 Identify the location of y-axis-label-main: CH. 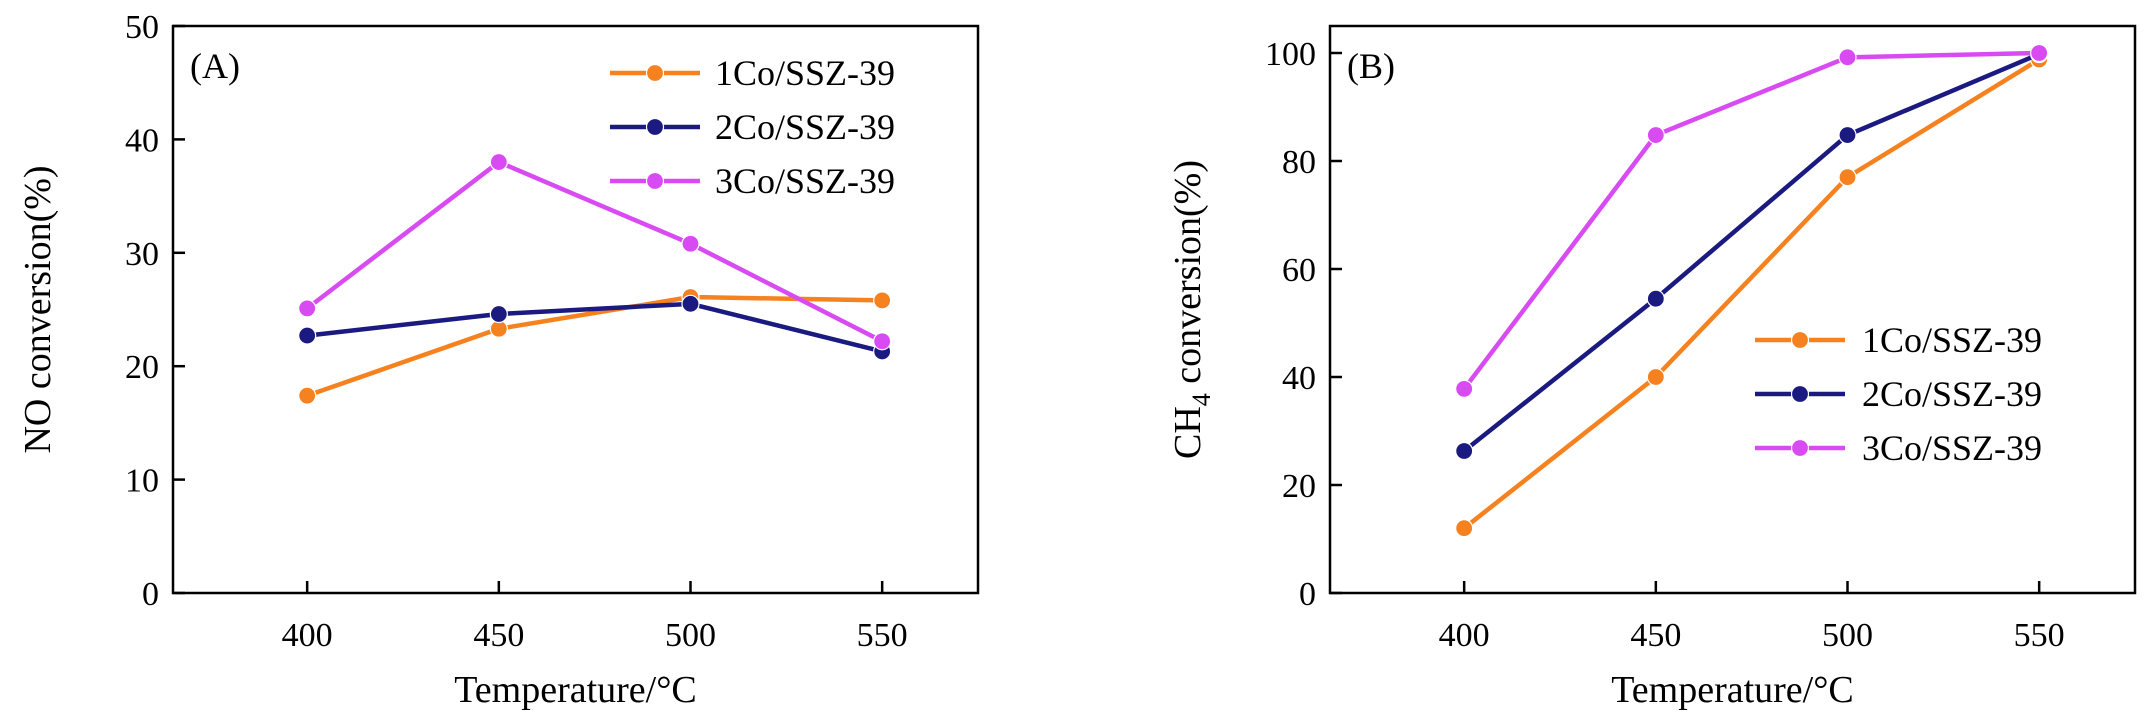
(1188, 432).